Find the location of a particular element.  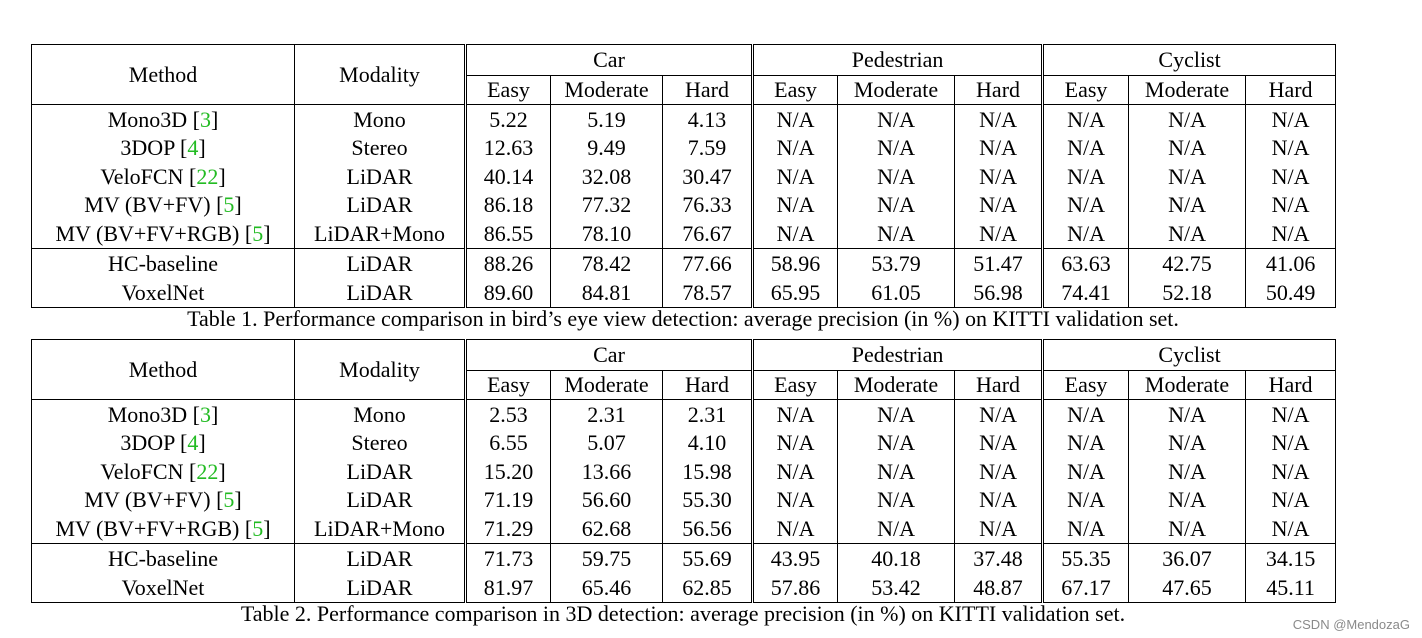

value-cell: 6.55 is located at coordinates (507, 443).